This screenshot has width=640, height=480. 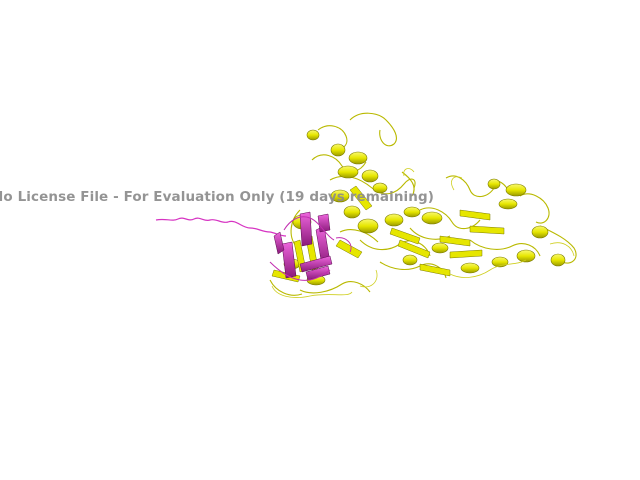 I want to click on chain-a-strands, so click(x=388, y=234).